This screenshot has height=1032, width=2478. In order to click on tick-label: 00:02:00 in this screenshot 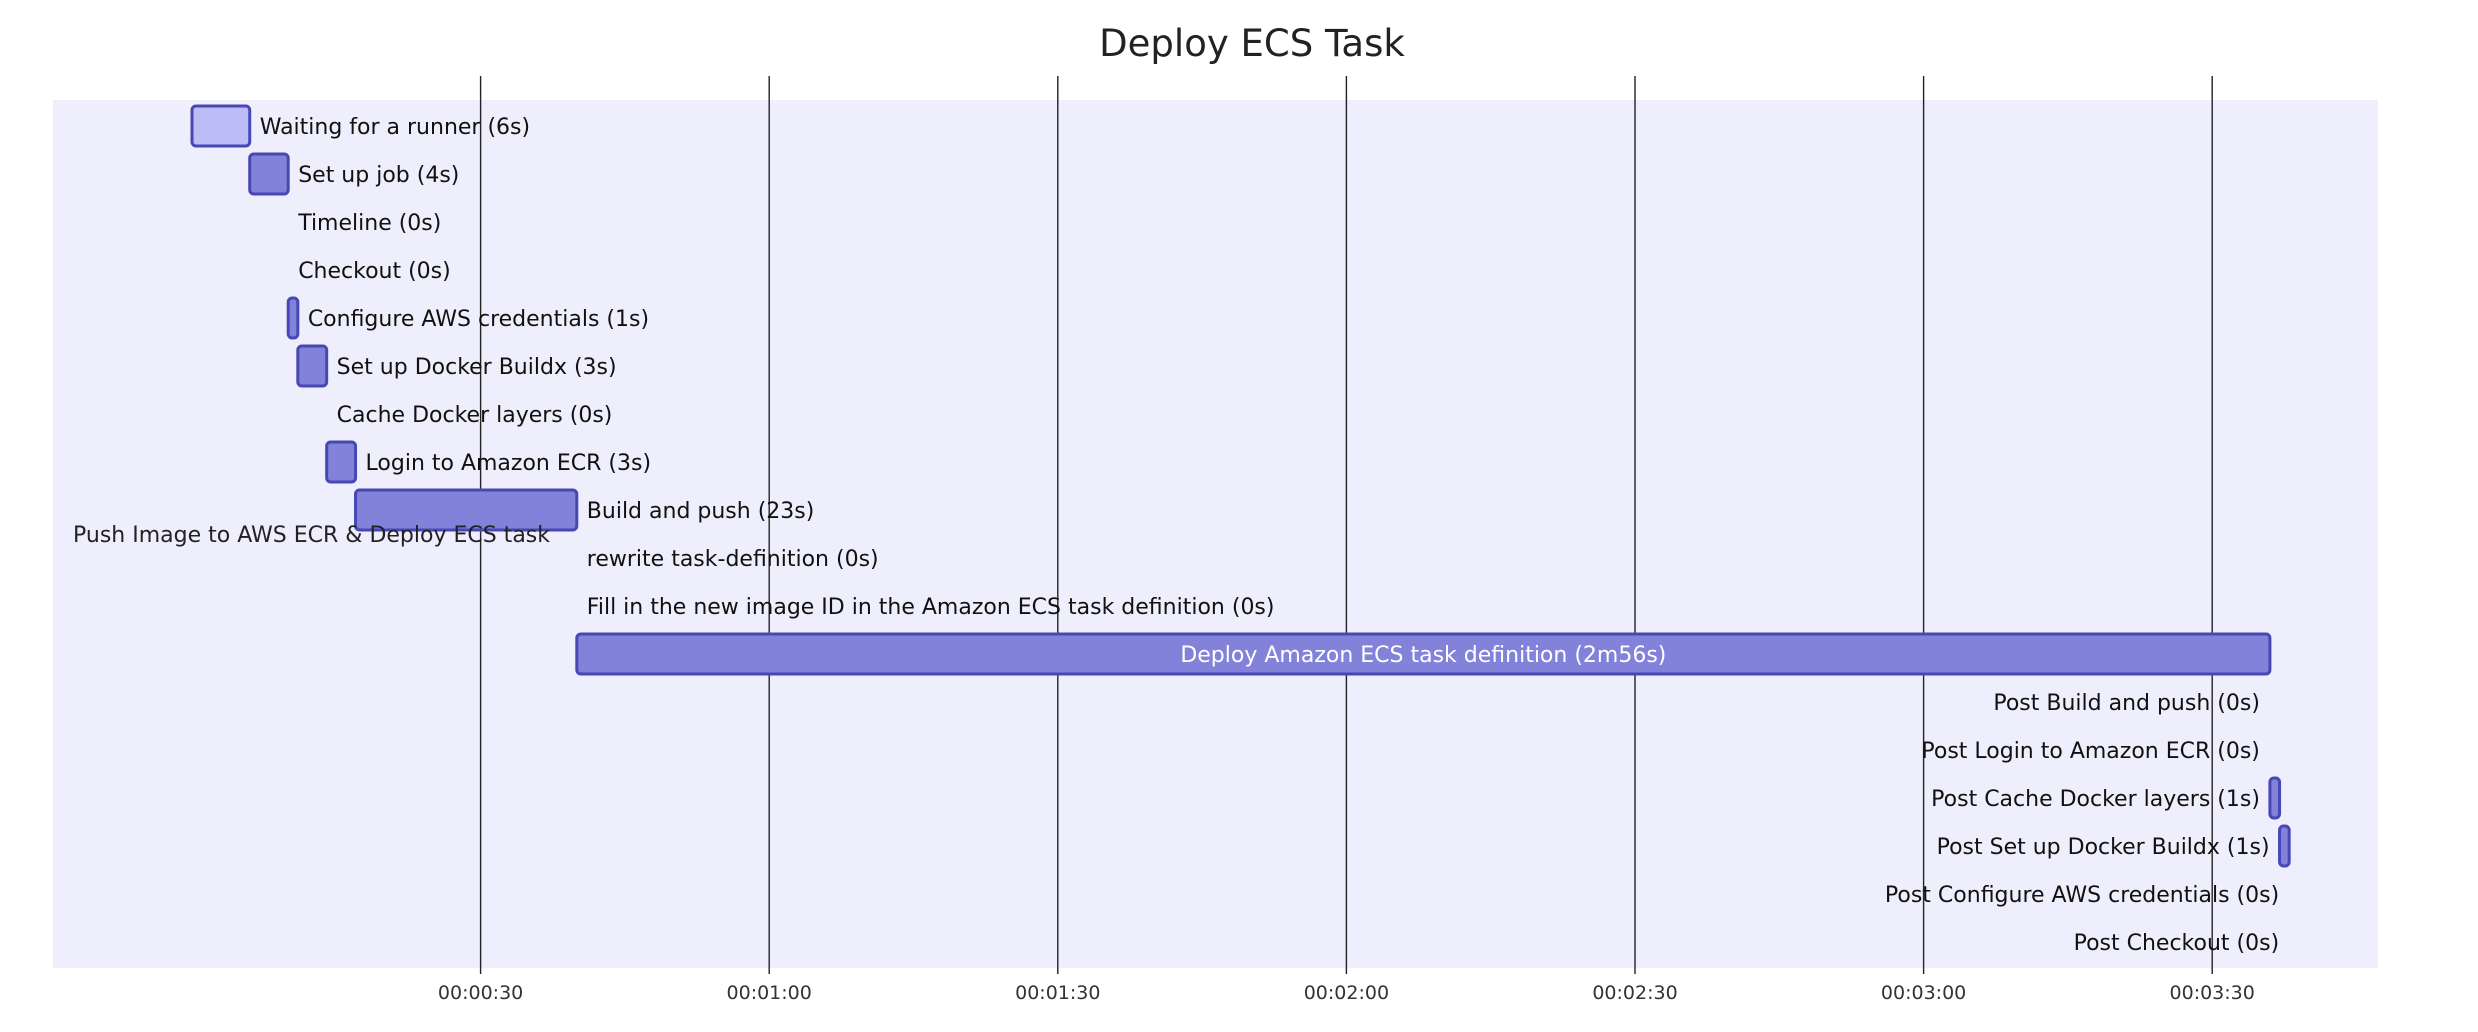, I will do `click(1346, 993)`.